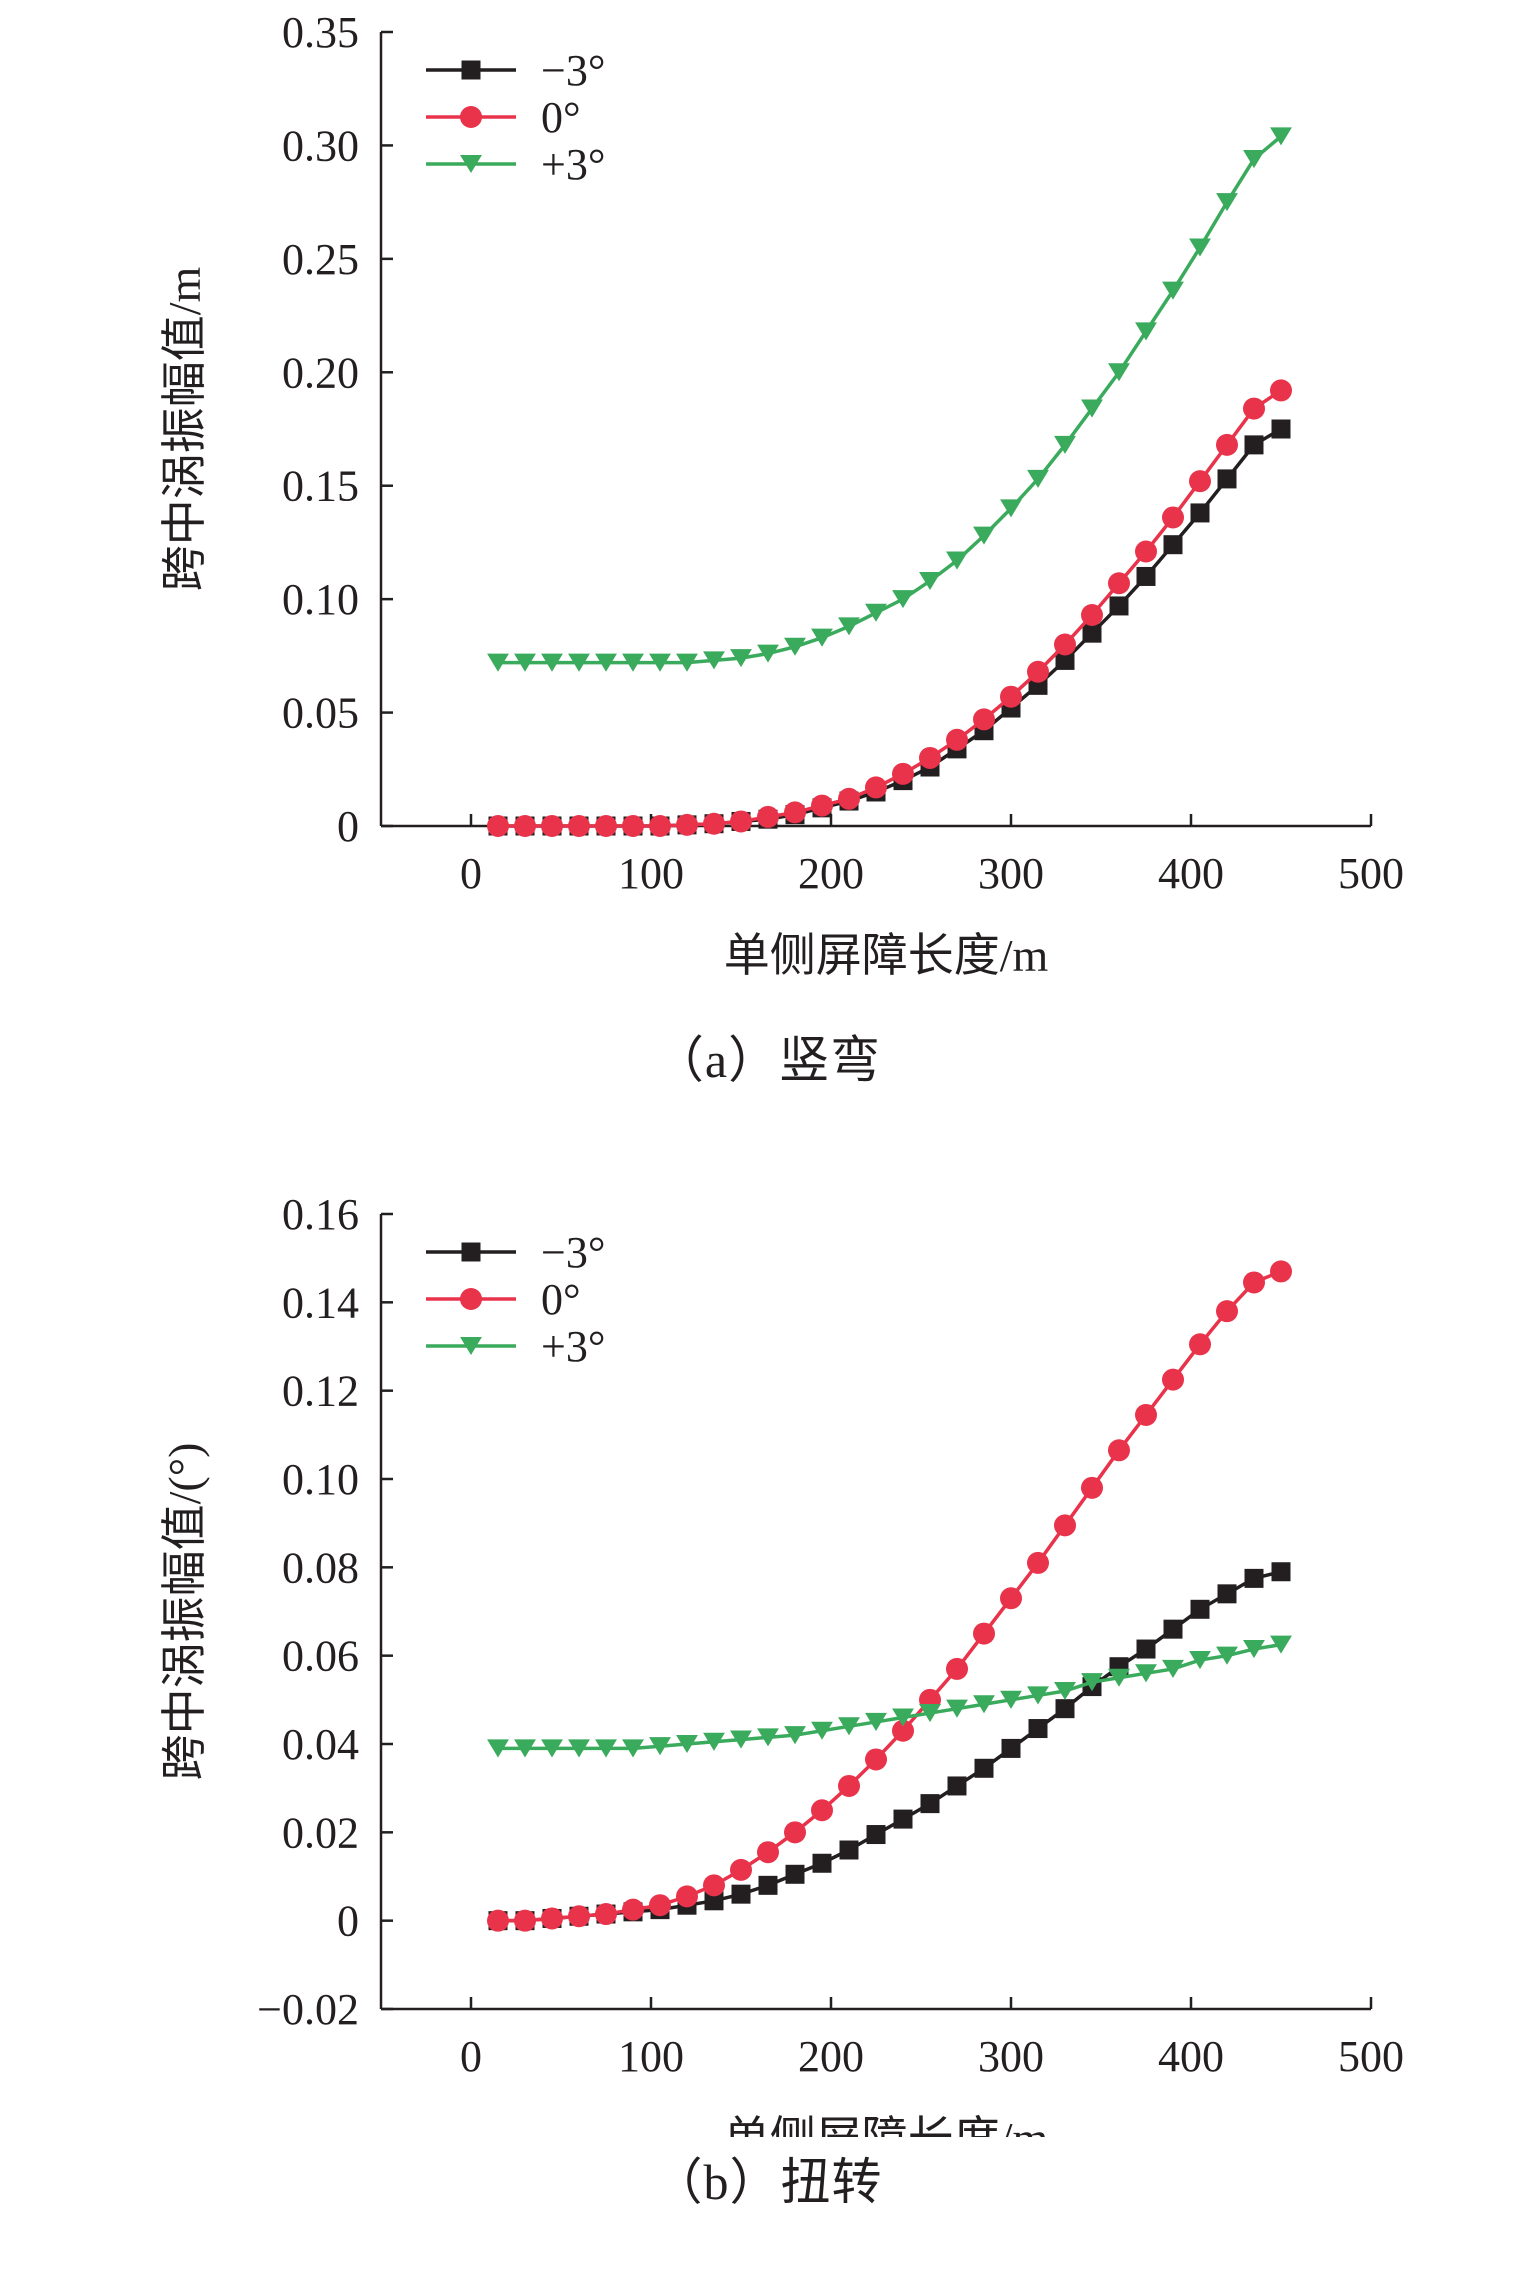 This screenshot has height=2274, width=1535. I want to click on y-axis-label: 跨中涡振幅值/(°), so click(184, 1612).